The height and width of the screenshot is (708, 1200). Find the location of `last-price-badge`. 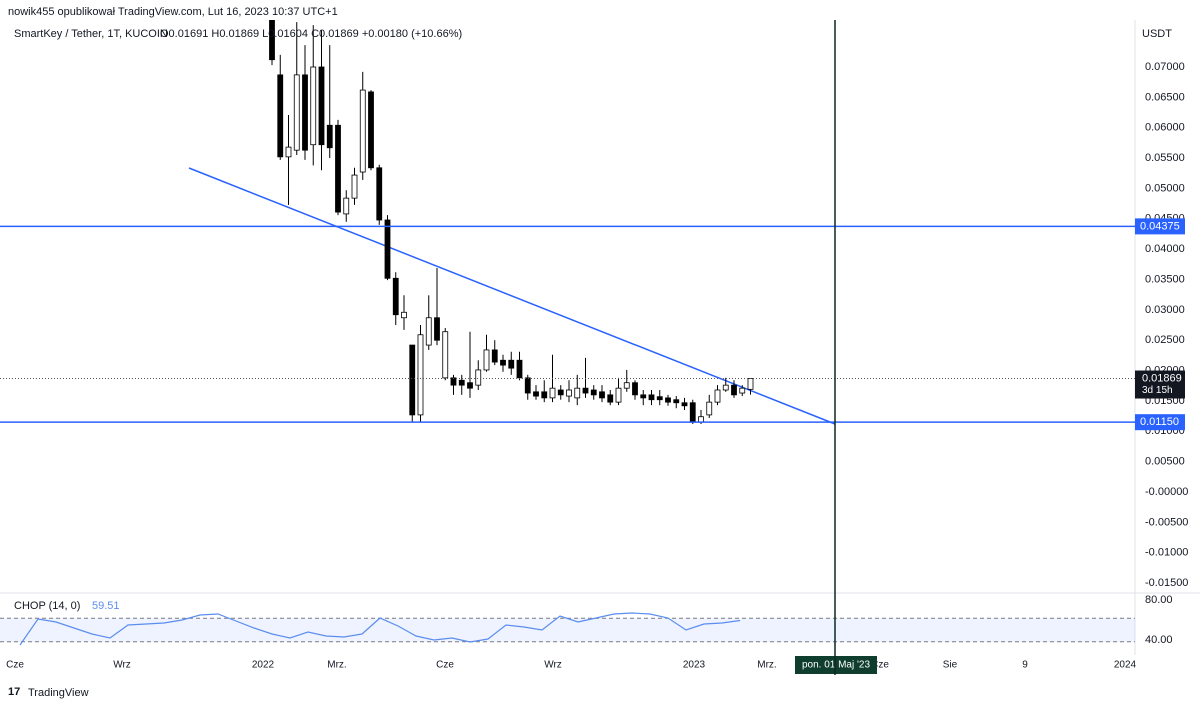

last-price-badge is located at coordinates (1160, 384).